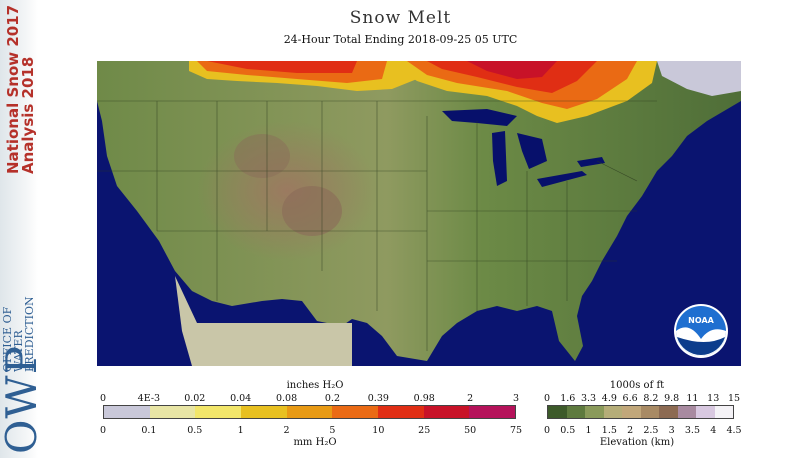 Image resolution: width=801 pixels, height=458 pixels. Describe the element at coordinates (400, 39) in the screenshot. I see `map-subtitle: 24-Hour Total Ending 2018-09-25 05 UTC` at that location.